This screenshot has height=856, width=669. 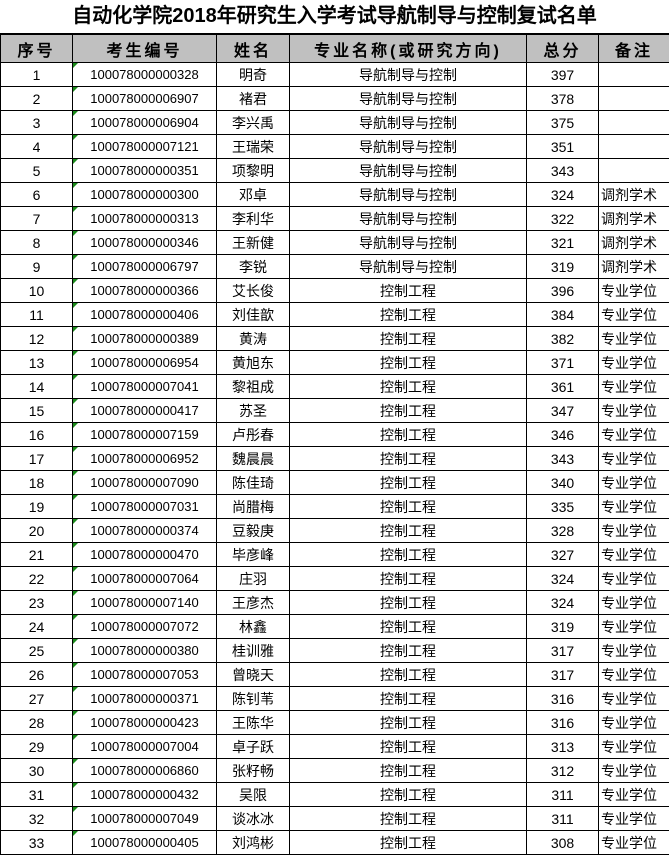 What do you see at coordinates (562, 314) in the screenshot?
I see `cell-total-score: 384` at bounding box center [562, 314].